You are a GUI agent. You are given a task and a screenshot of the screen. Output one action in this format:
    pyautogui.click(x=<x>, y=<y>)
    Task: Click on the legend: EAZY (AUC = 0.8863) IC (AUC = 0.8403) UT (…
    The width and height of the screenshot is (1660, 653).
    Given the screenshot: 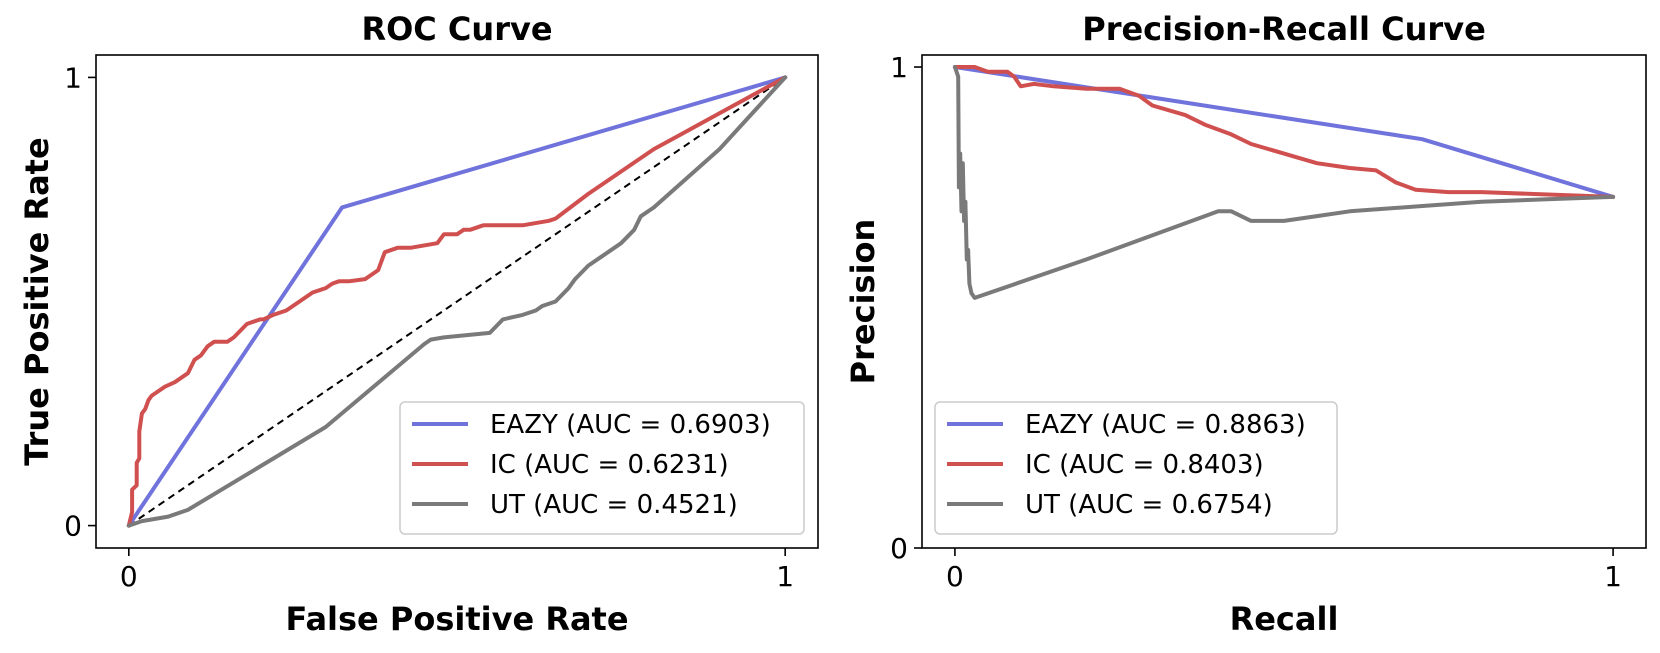 What is the action you would take?
    pyautogui.click(x=1136, y=468)
    